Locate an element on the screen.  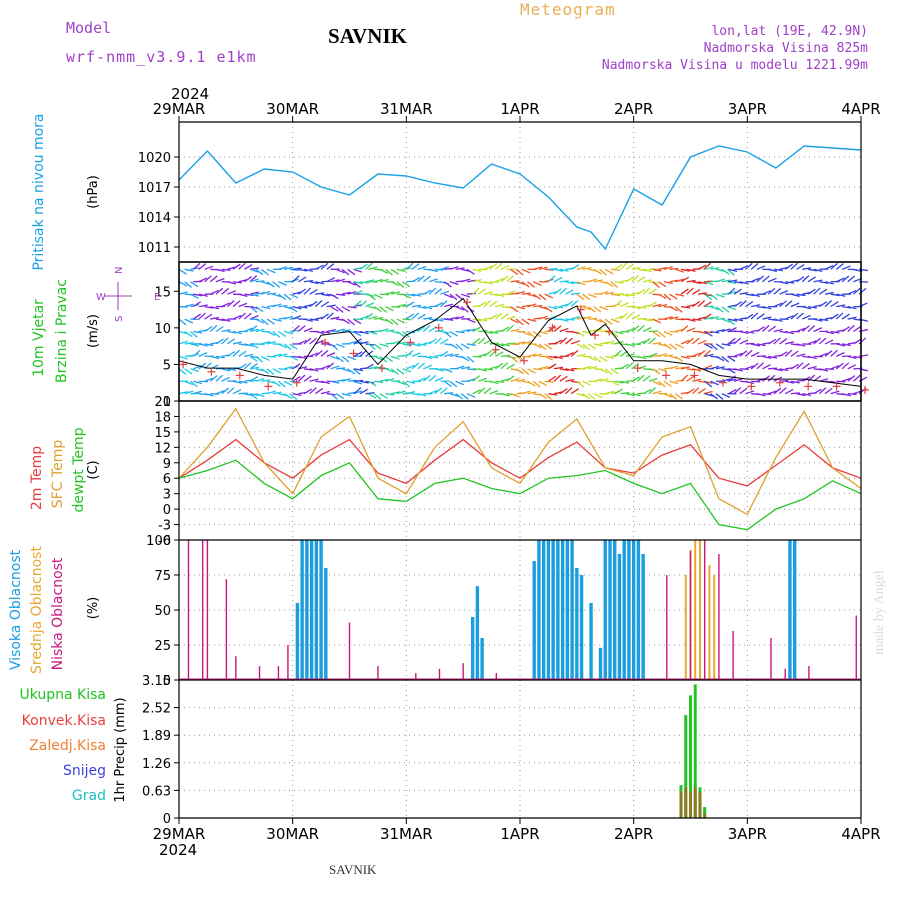
cloud-ytick-label-2: 50 is located at coordinates (162, 611).